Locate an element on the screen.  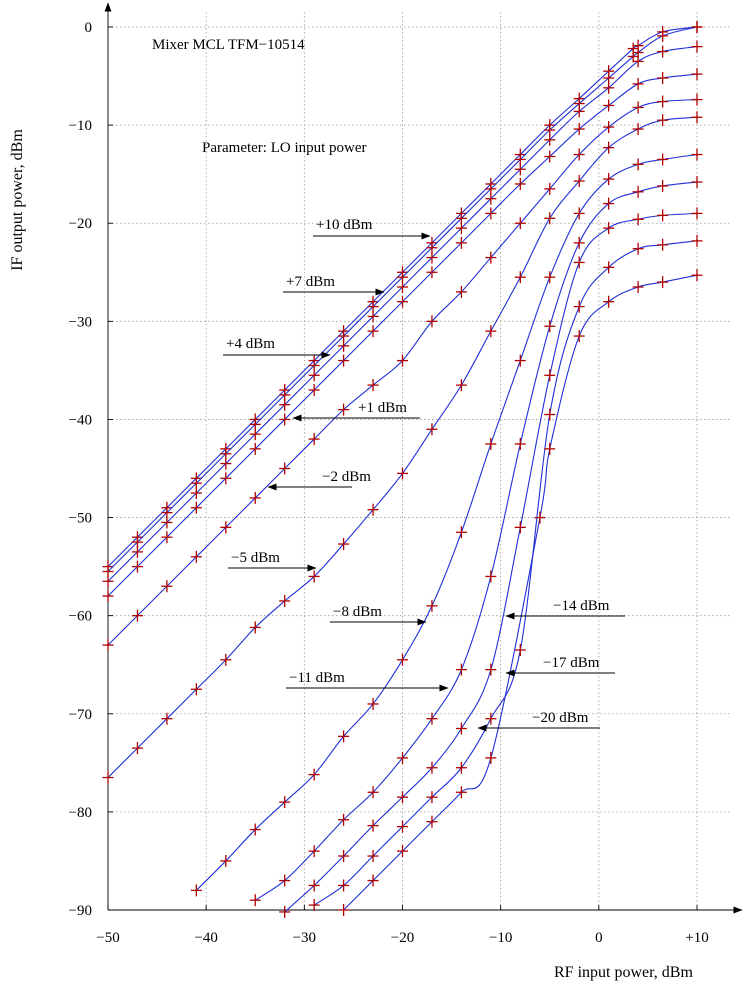
lo-power-callout: +1 dBm is located at coordinates (356, 411).